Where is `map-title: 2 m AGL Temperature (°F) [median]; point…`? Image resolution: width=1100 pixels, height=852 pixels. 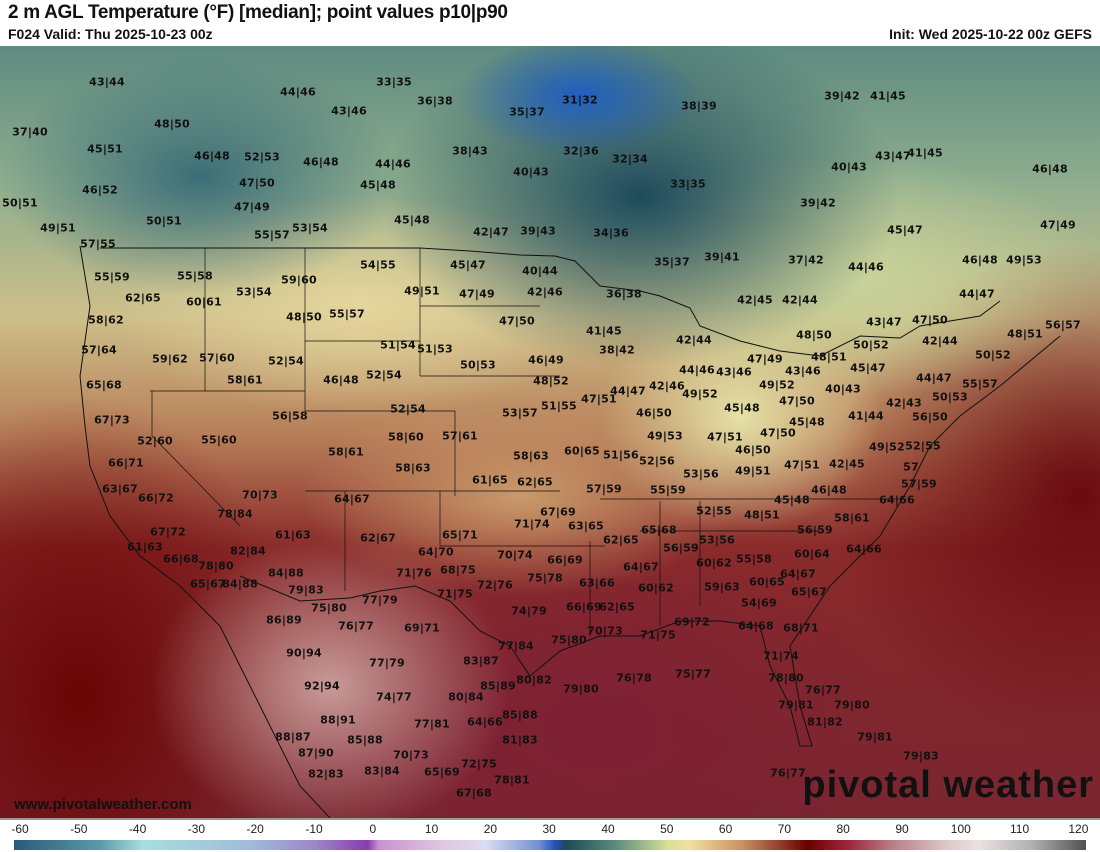
map-title: 2 m AGL Temperature (°F) [median]; point… is located at coordinates (258, 12).